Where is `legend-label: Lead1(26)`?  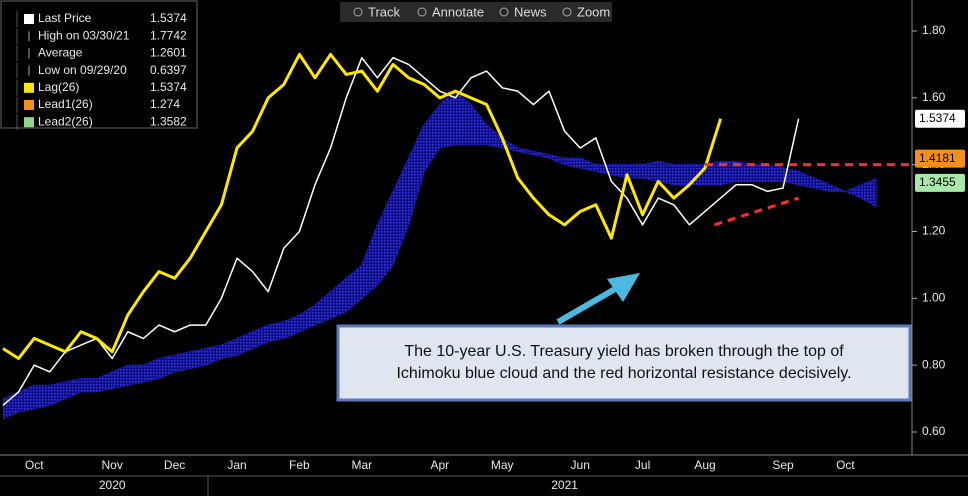
legend-label: Lead1(26) is located at coordinates (65, 104).